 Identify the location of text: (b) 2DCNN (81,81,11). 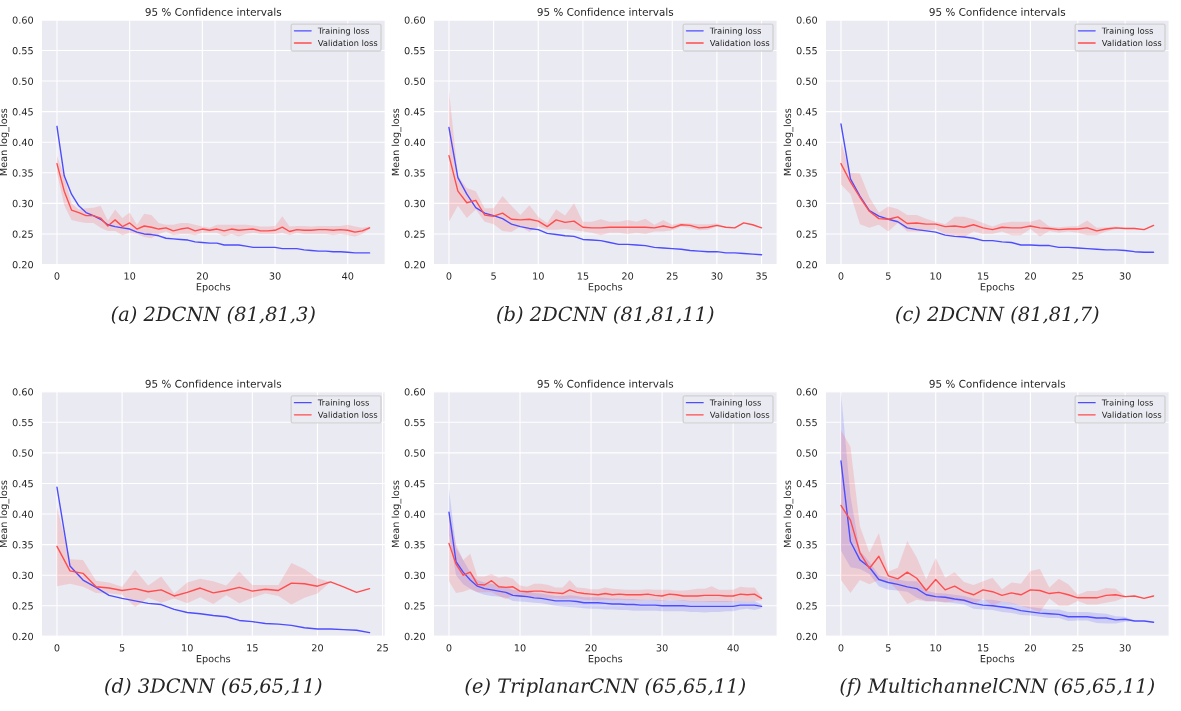
(605, 315).